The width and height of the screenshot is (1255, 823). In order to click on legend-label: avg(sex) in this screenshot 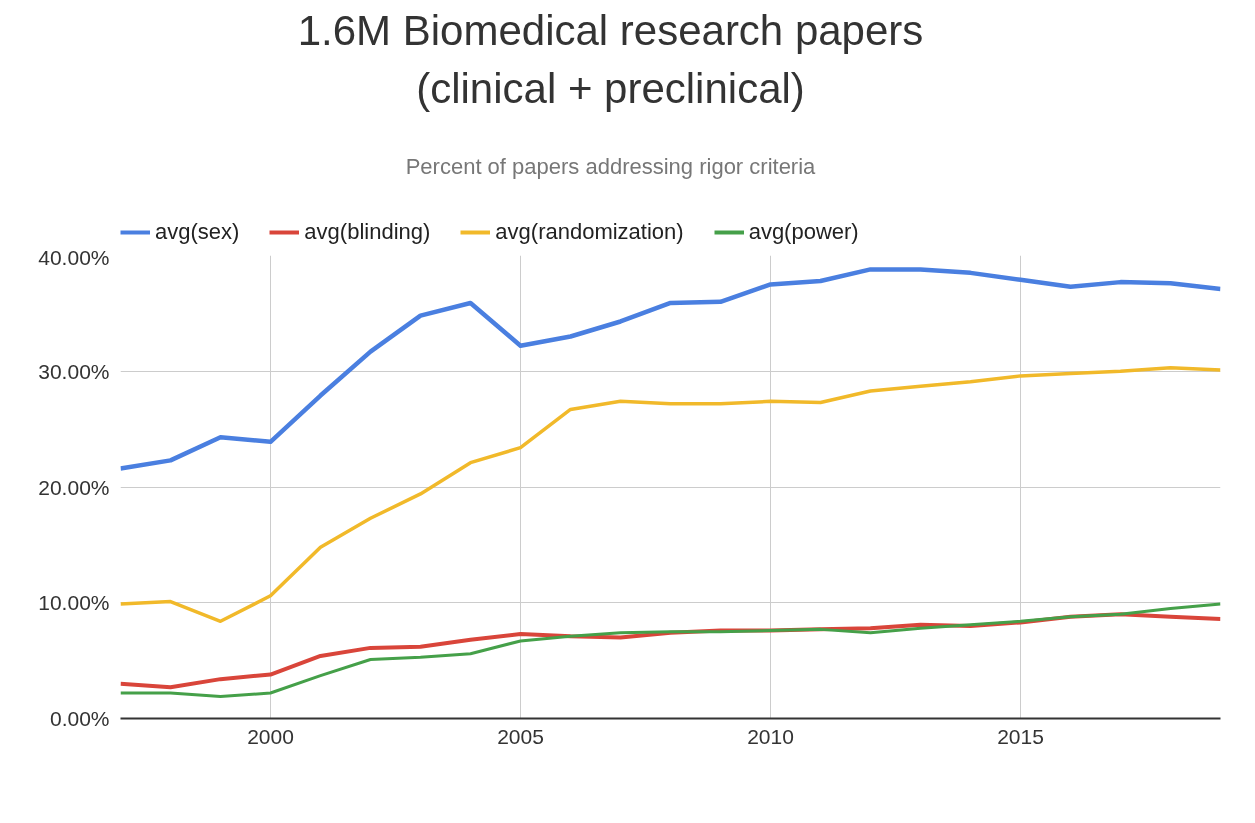, I will do `click(197, 232)`.